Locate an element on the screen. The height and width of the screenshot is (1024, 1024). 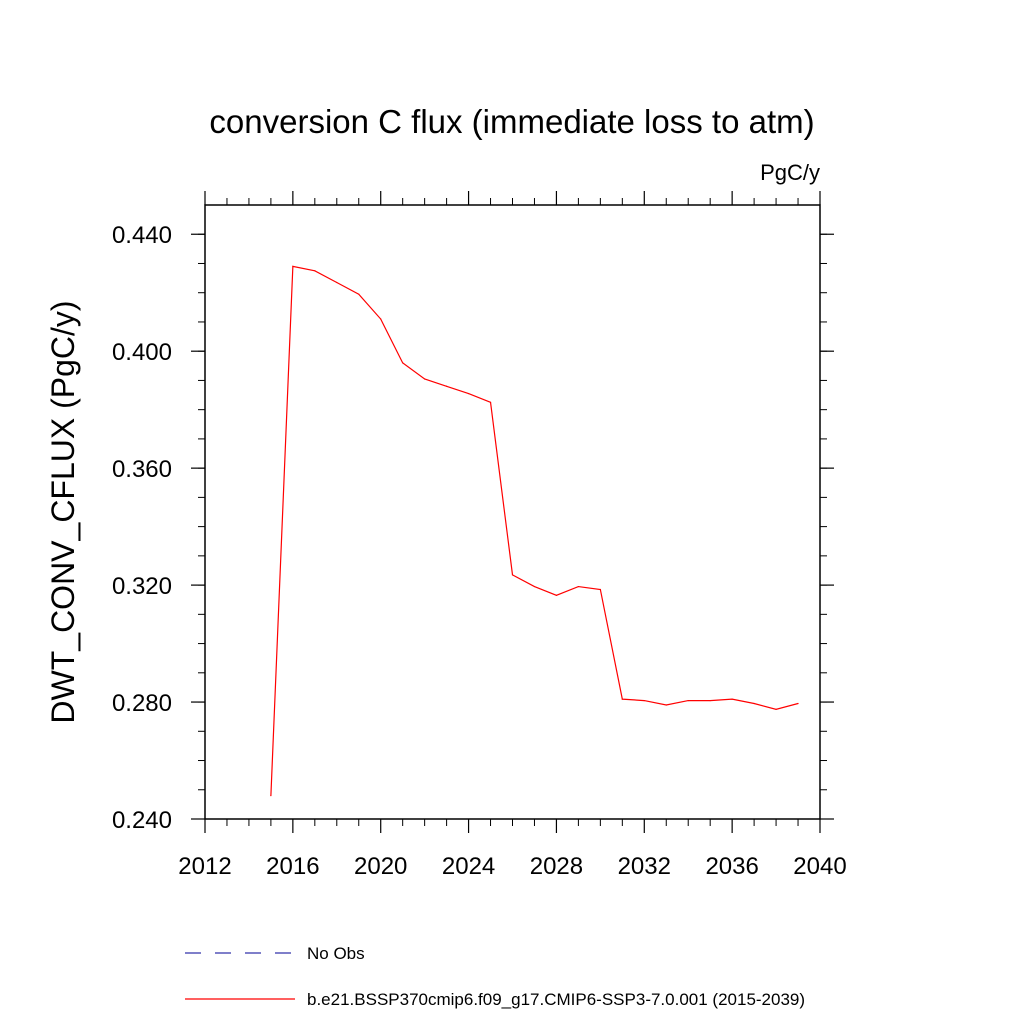
y-tick-label: 0.280 is located at coordinates (142, 703).